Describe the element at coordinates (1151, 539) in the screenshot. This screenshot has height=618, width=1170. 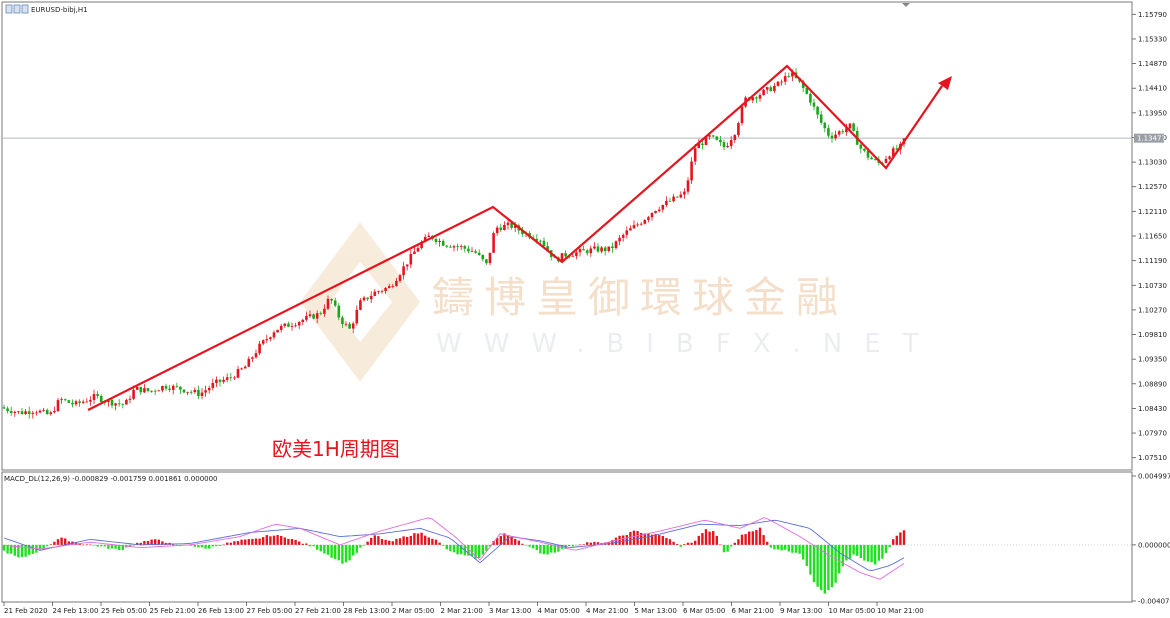
I see `macd-axis: 0.004997 0.000000 -0.004073` at that location.